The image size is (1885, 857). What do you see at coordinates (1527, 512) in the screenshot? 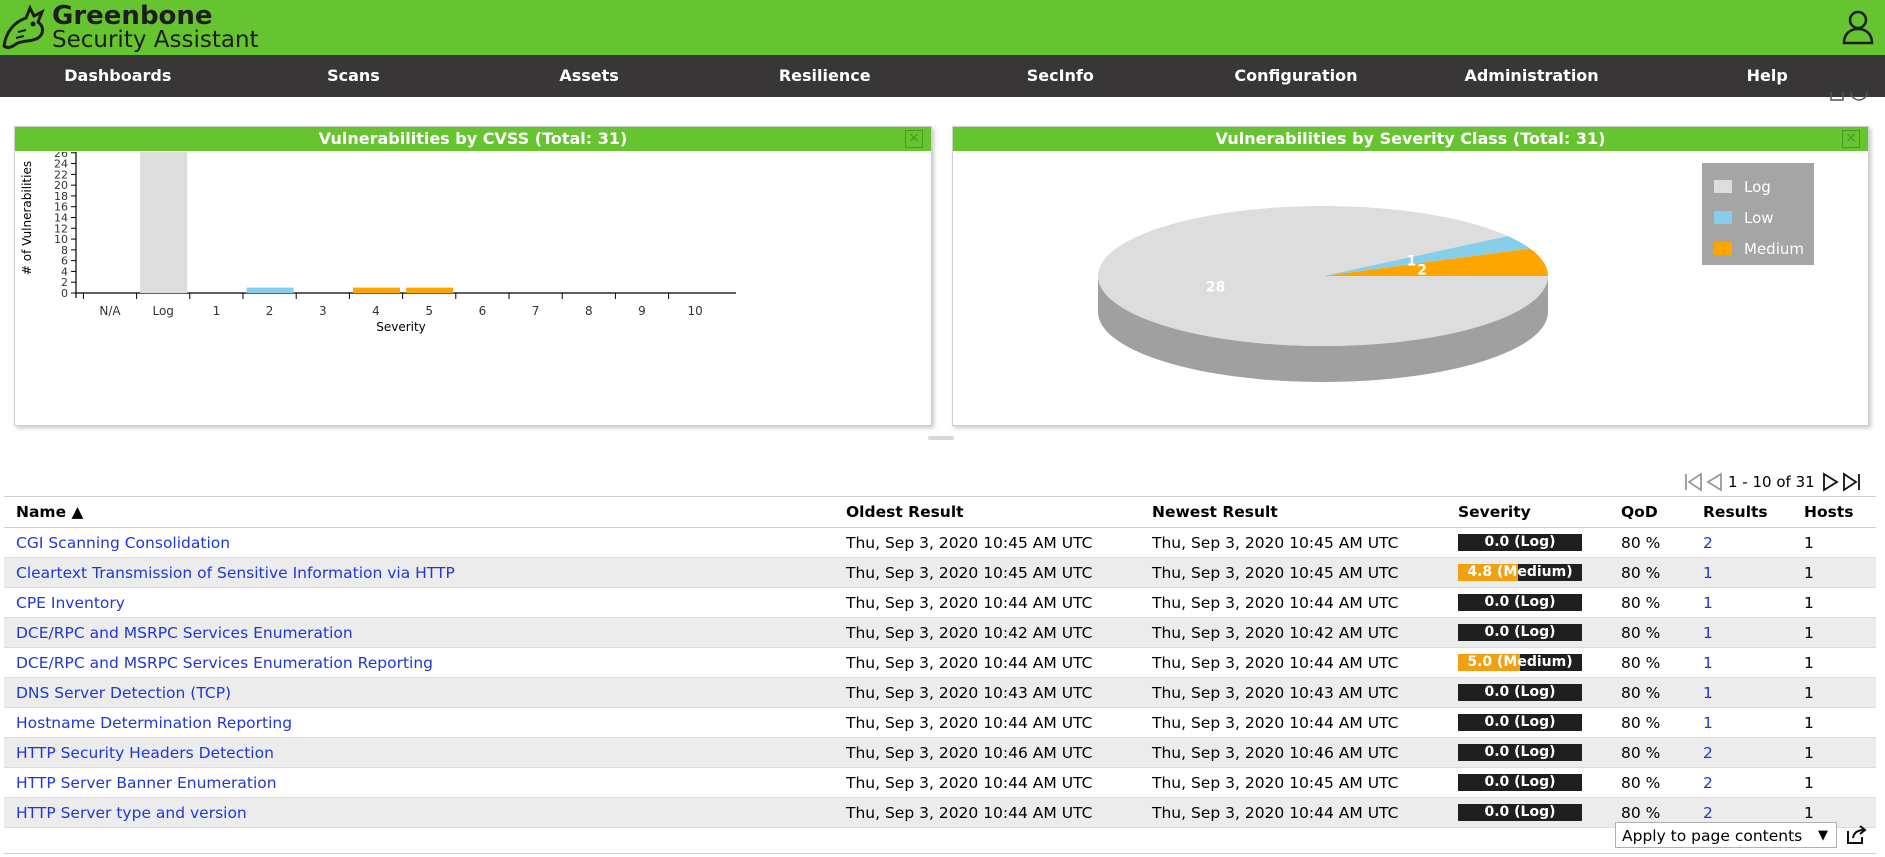
I see `column-header-severity: Severity` at bounding box center [1527, 512].